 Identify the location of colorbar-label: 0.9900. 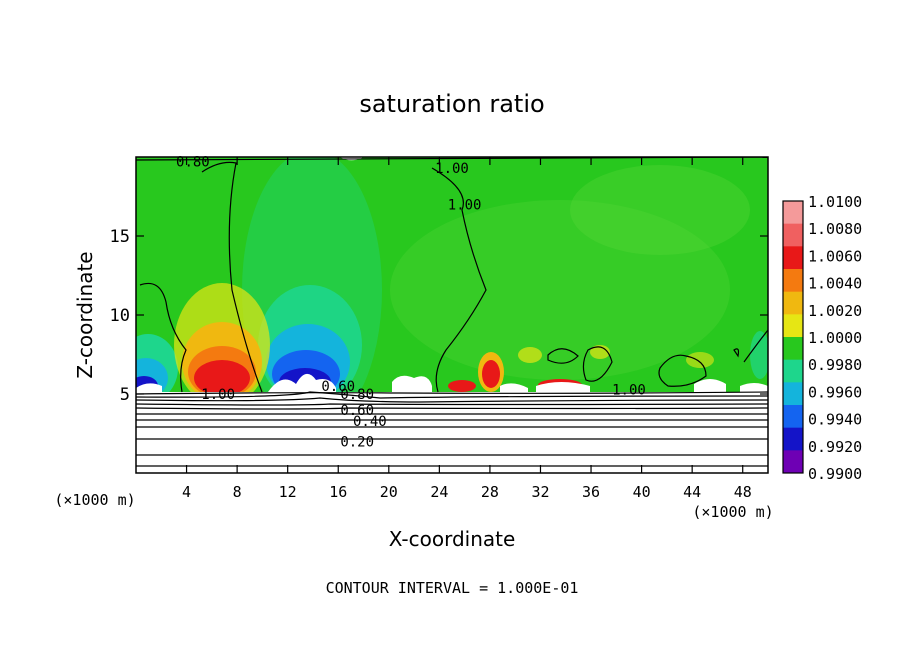
(835, 474).